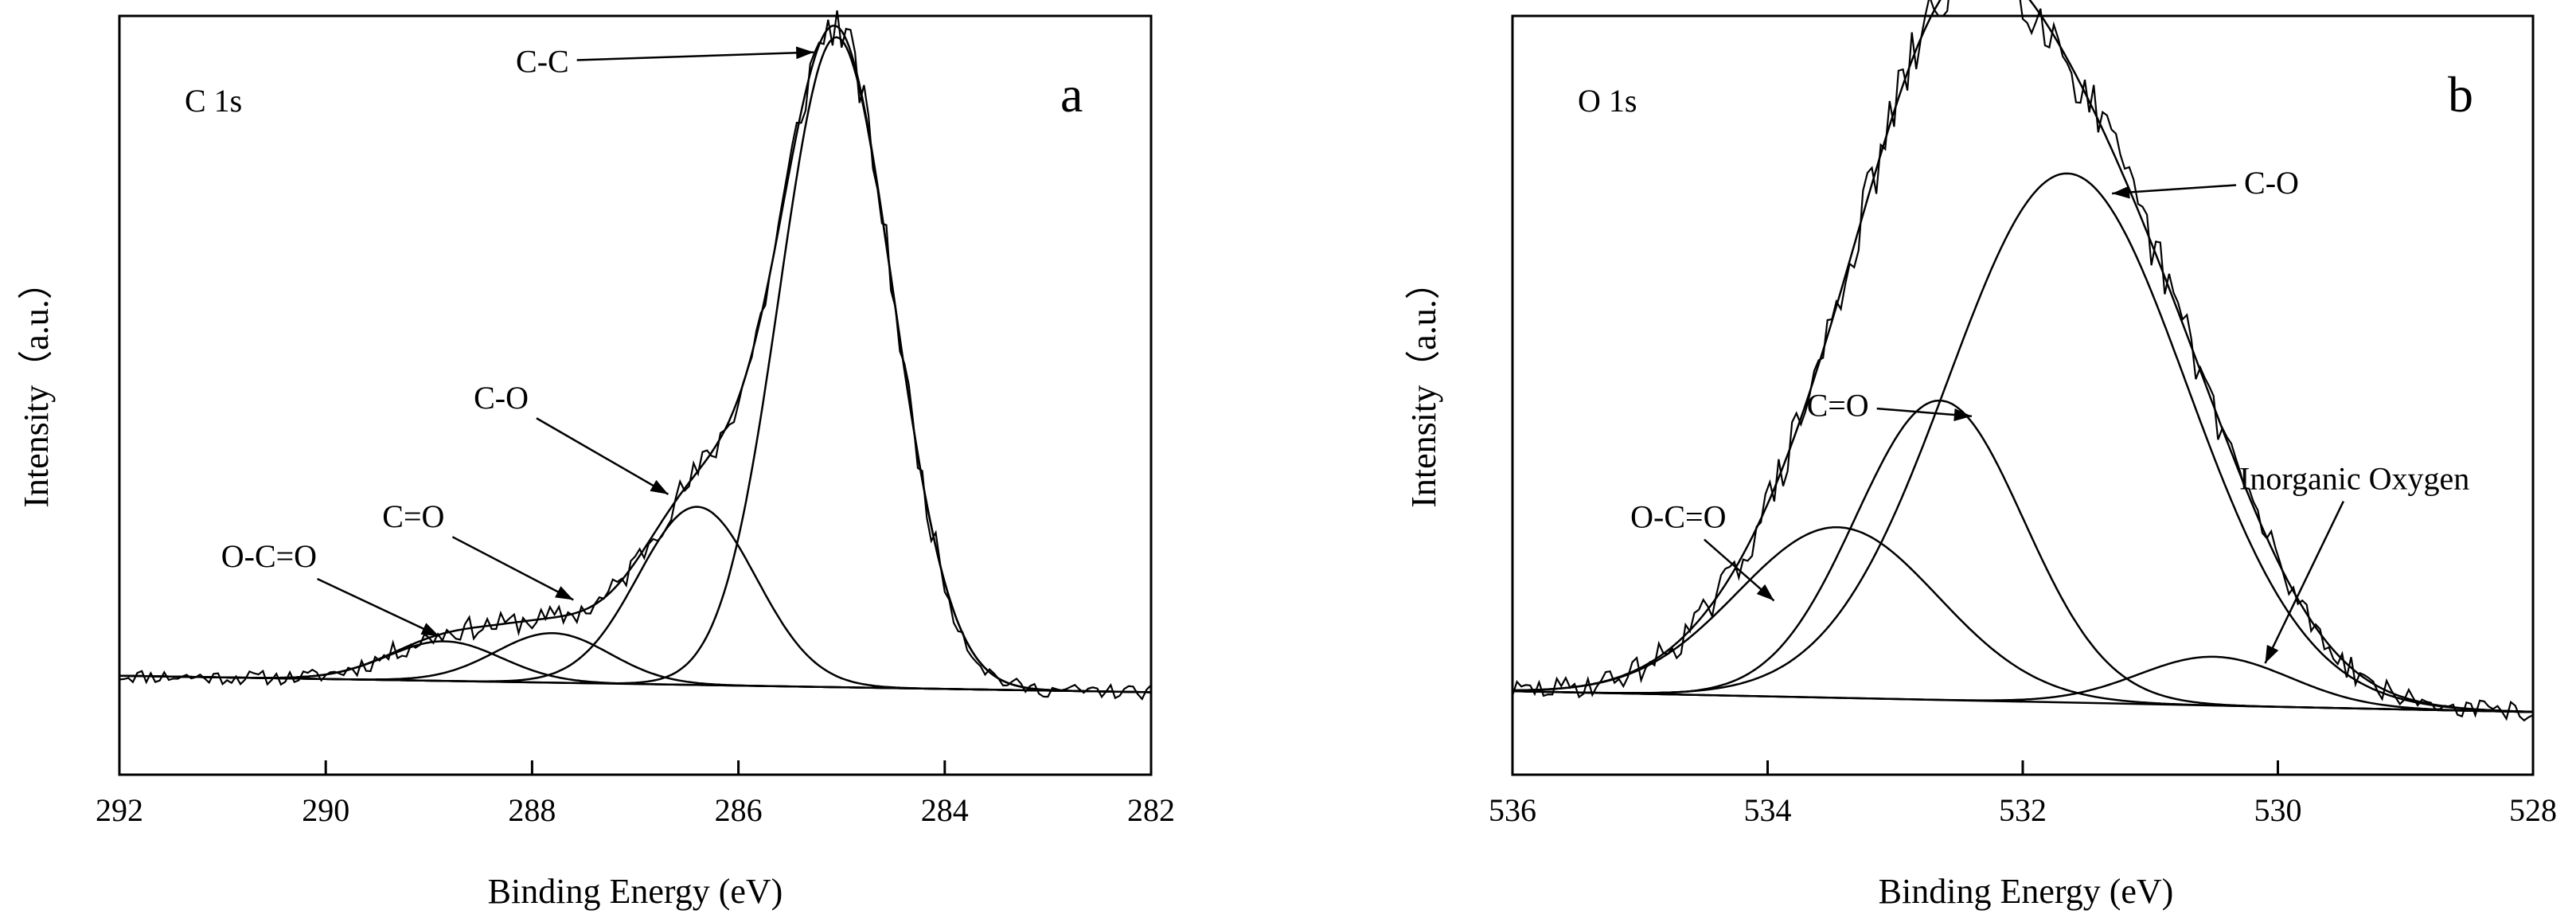  I want to click on x-tick-label: 292, so click(119, 810).